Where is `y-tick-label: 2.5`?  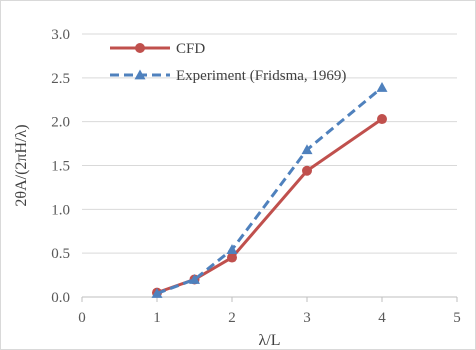 y-tick-label: 2.5 is located at coordinates (60, 79).